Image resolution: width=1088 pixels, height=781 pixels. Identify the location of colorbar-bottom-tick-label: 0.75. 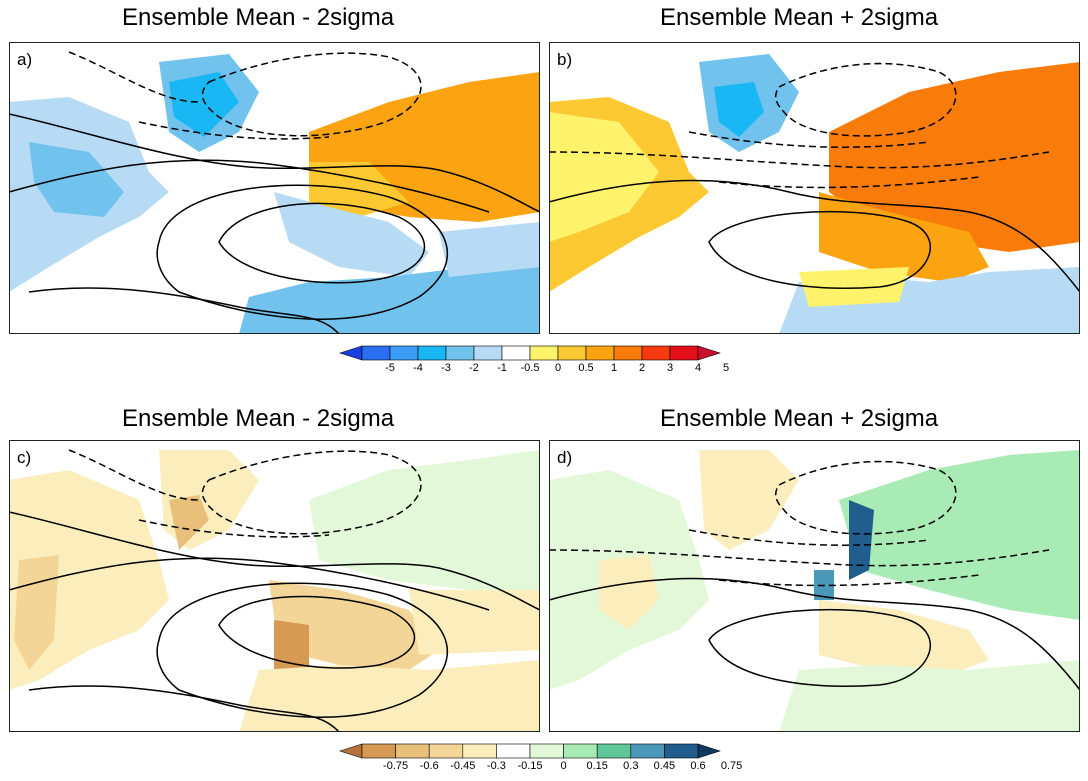
(731, 766).